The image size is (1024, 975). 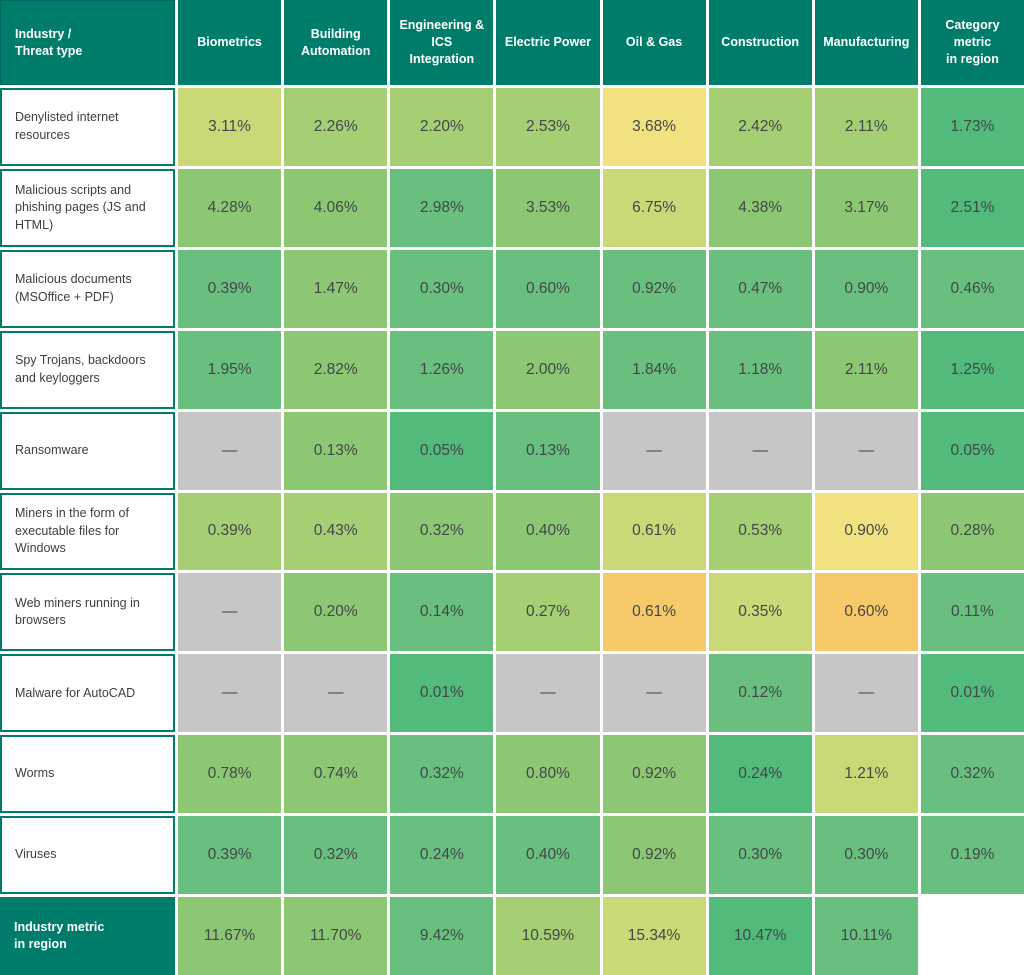 What do you see at coordinates (548, 369) in the screenshot?
I see `value-cell: 2.00%` at bounding box center [548, 369].